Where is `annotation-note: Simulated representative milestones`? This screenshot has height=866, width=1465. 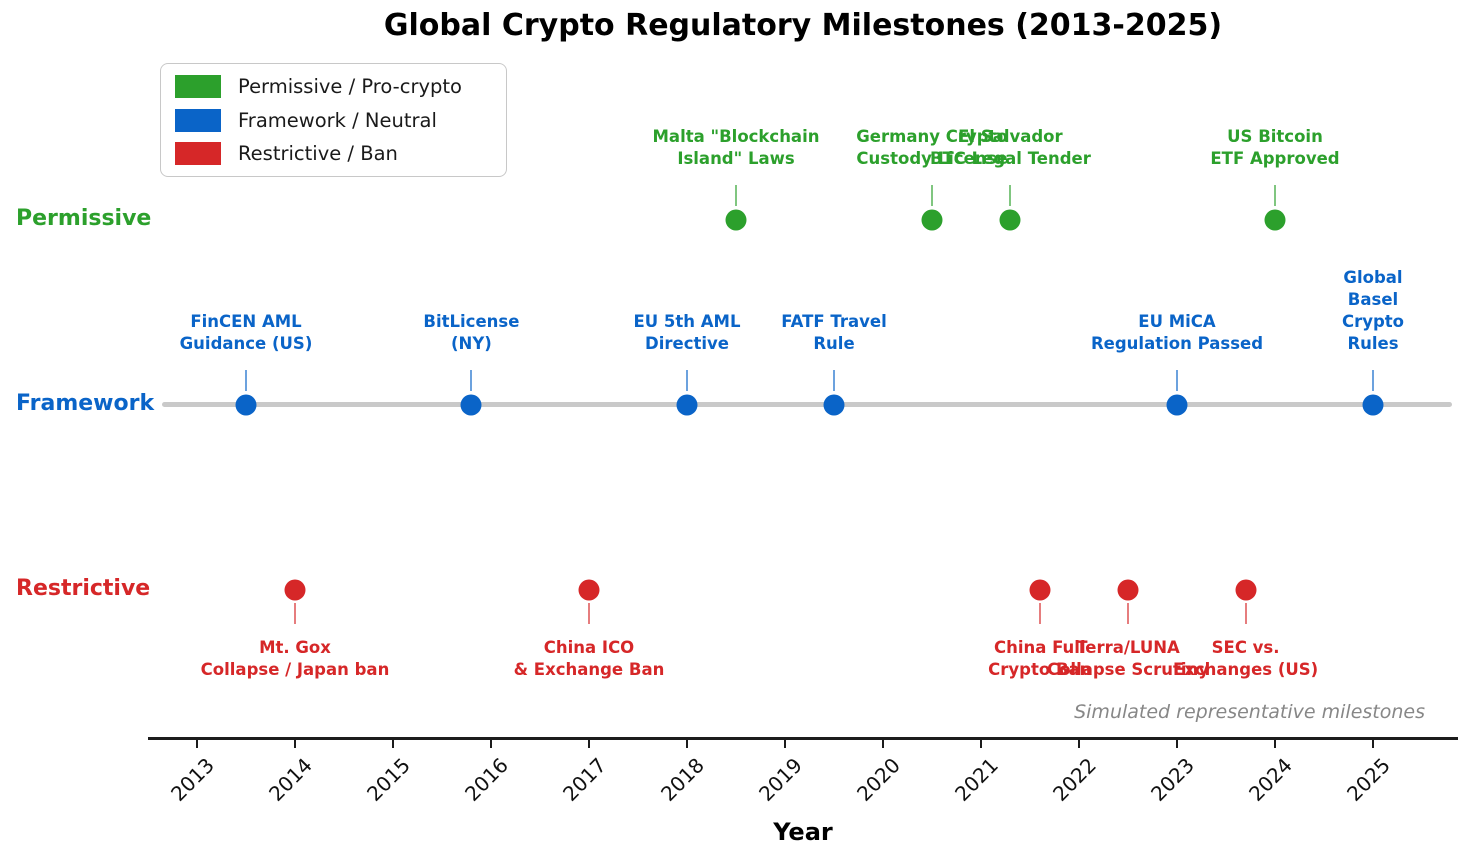 annotation-note: Simulated representative milestones is located at coordinates (1249, 712).